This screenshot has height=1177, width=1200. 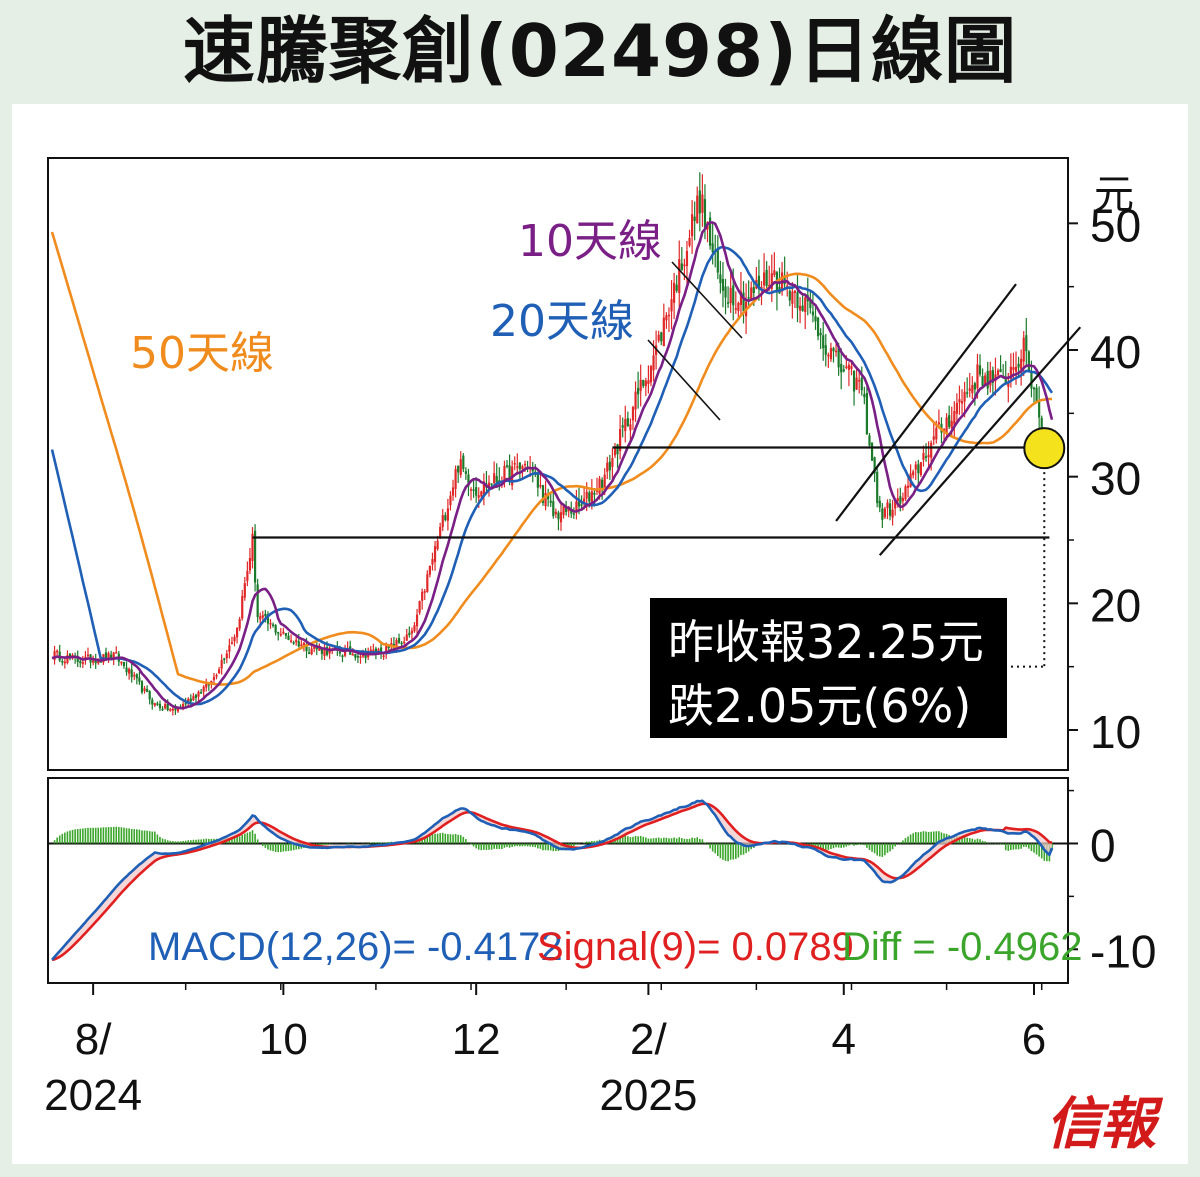 I want to click on y-tick-label: 20, so click(x=1115, y=605).